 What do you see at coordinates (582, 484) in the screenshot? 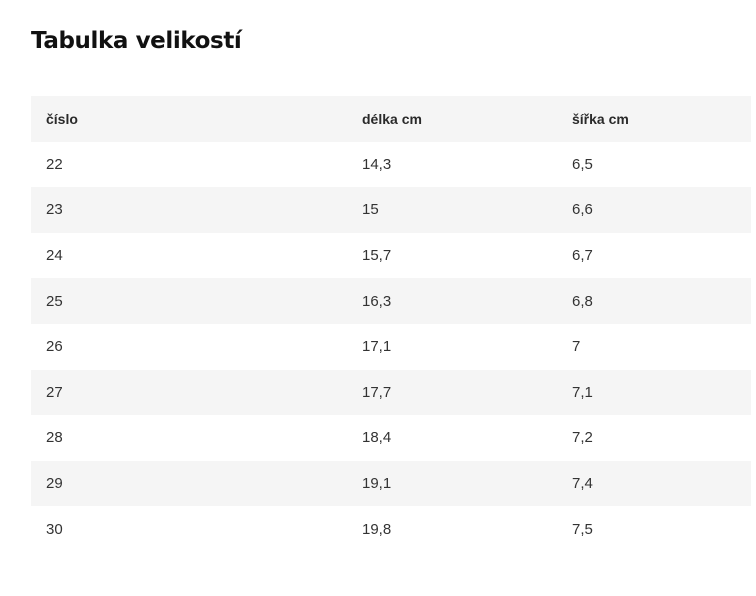
I see `cell-width: 7,4` at bounding box center [582, 484].